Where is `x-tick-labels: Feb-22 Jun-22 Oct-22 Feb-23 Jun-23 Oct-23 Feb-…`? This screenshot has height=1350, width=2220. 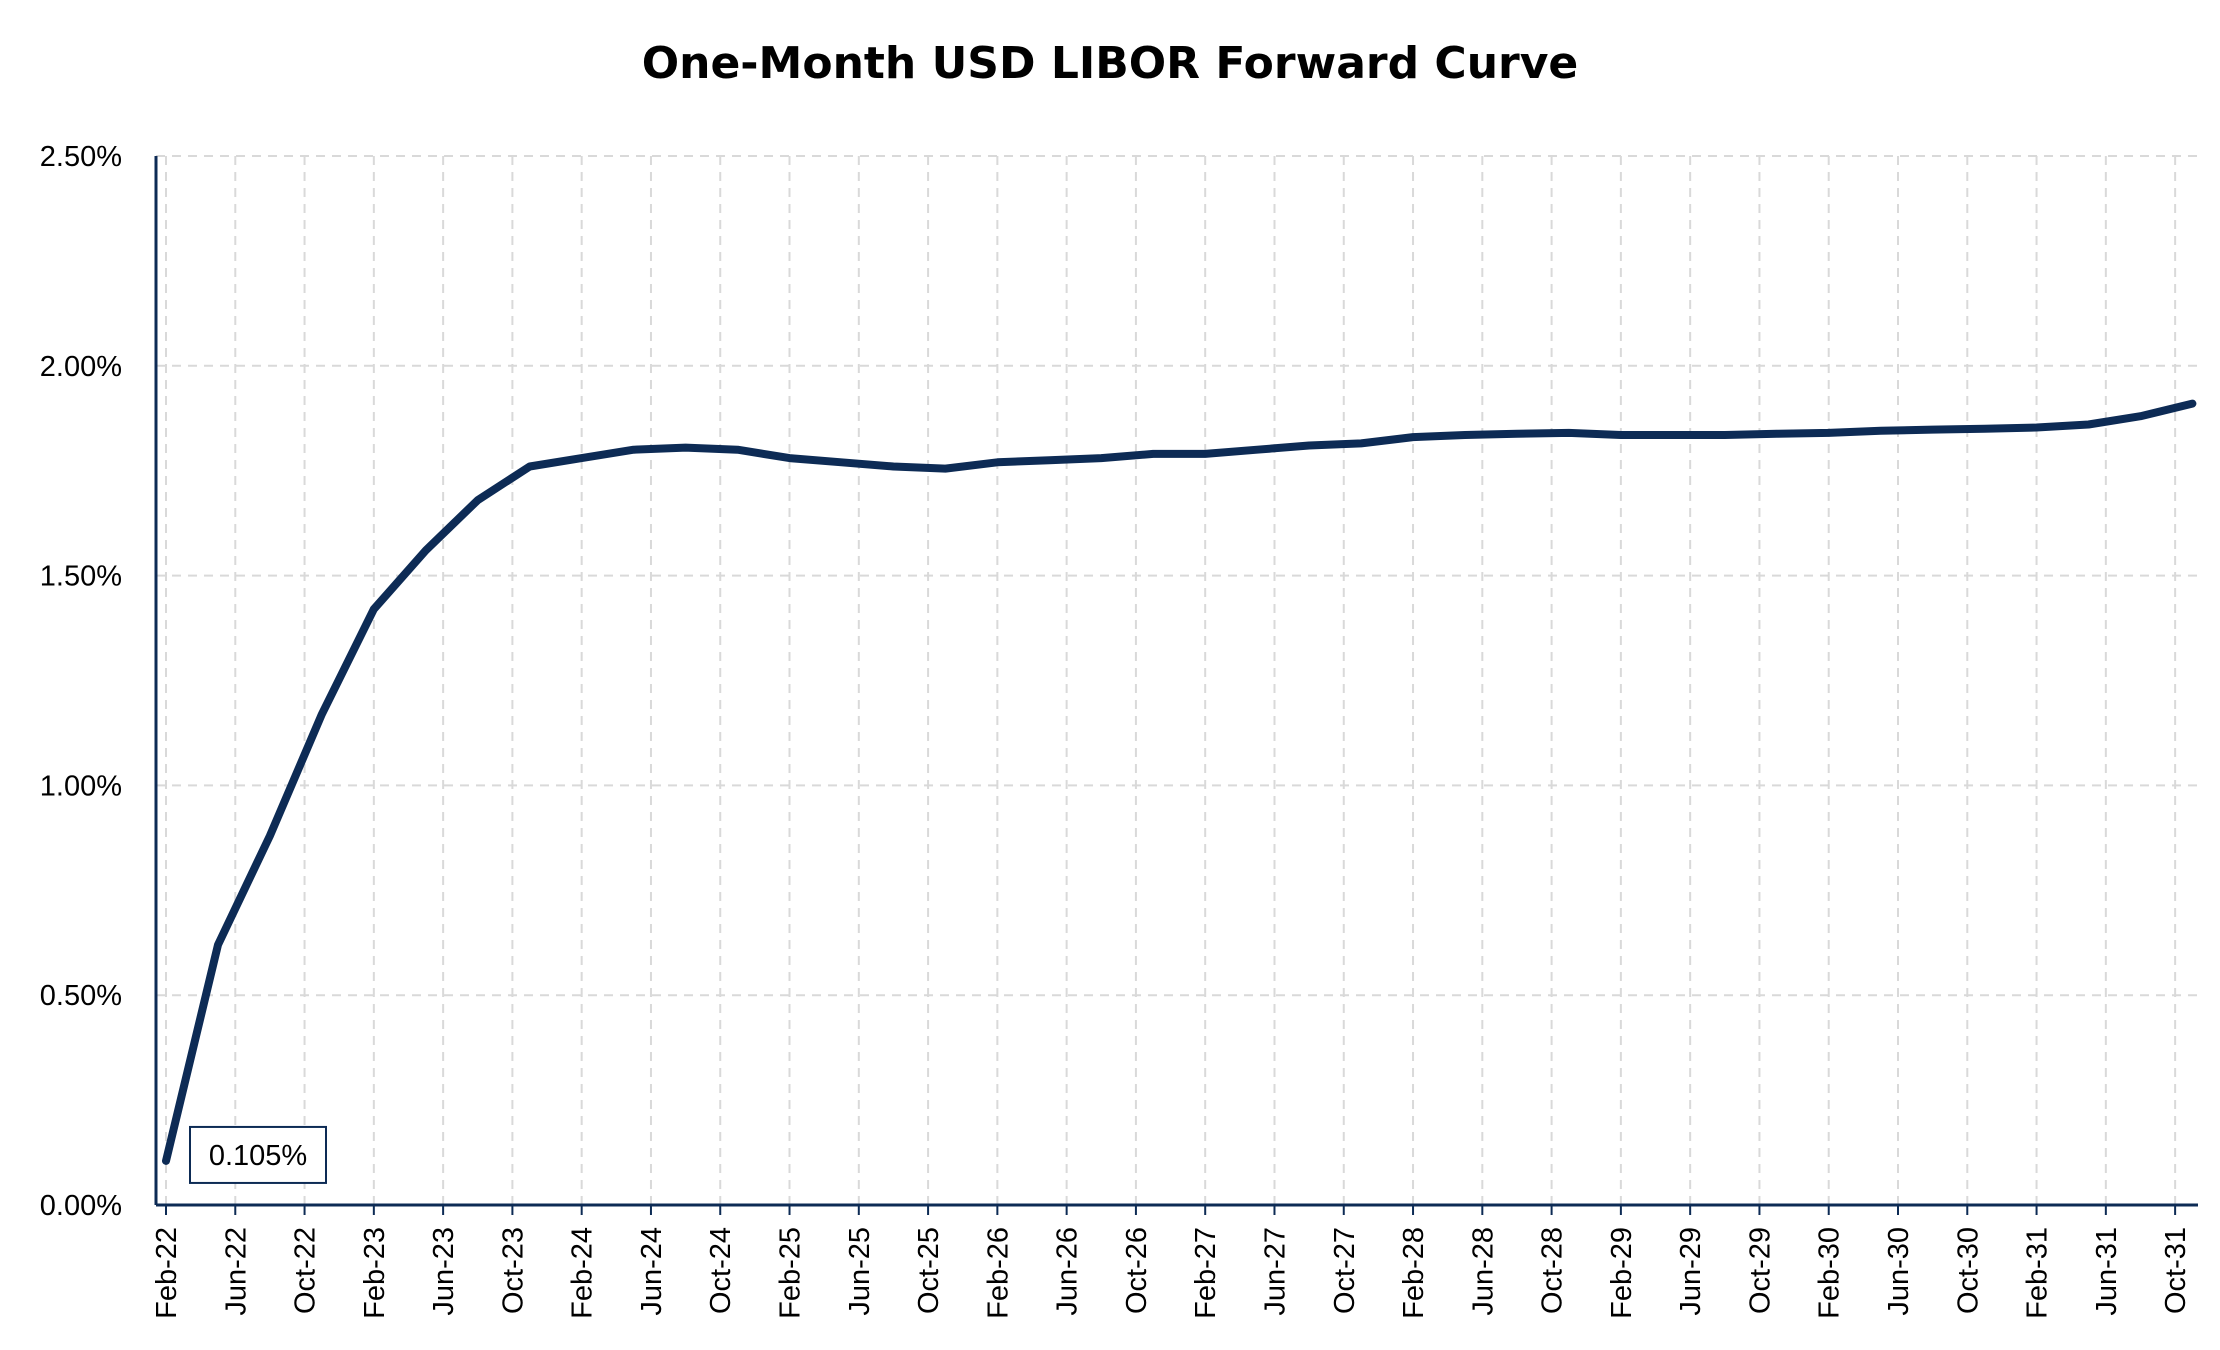 x-tick-labels: Feb-22 Jun-22 Oct-22 Feb-23 Jun-23 Oct-23 Feb-… is located at coordinates (1171, 1273).